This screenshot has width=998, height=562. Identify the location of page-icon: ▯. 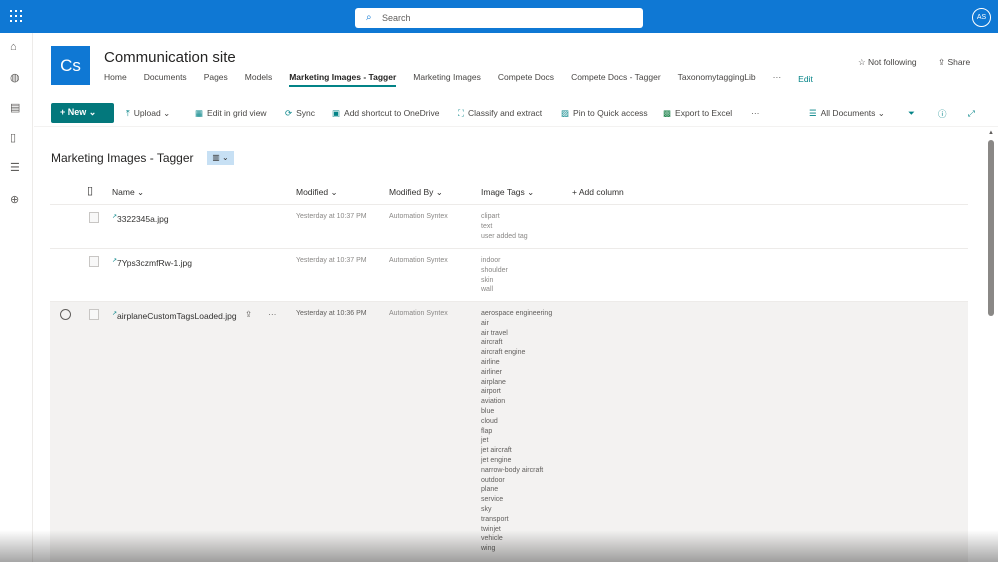
(13, 138).